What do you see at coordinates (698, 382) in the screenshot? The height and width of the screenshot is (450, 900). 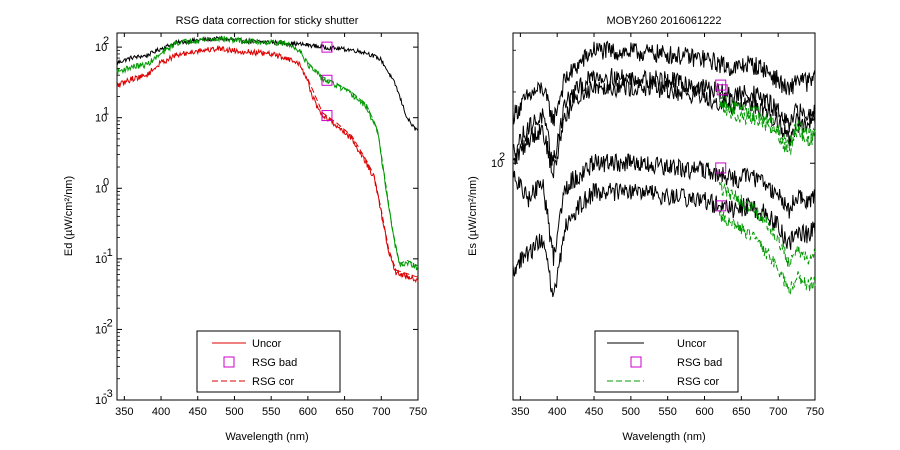 I see `right-legend-rsg-cor-label: RSG cor` at bounding box center [698, 382].